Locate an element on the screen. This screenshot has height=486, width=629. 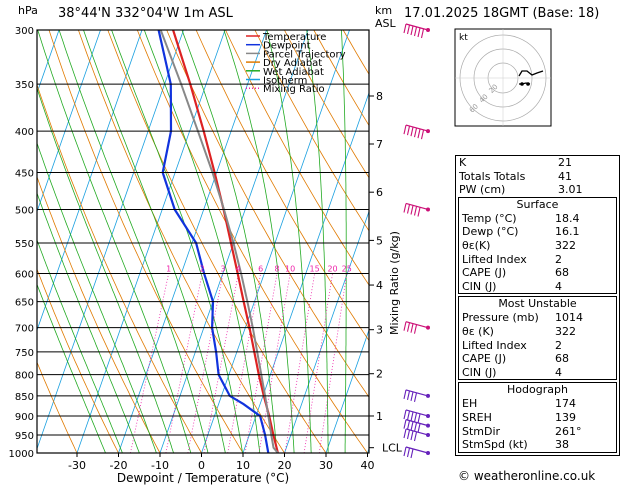
mixing-ratio-label: 20 is located at coordinates (332, 269).